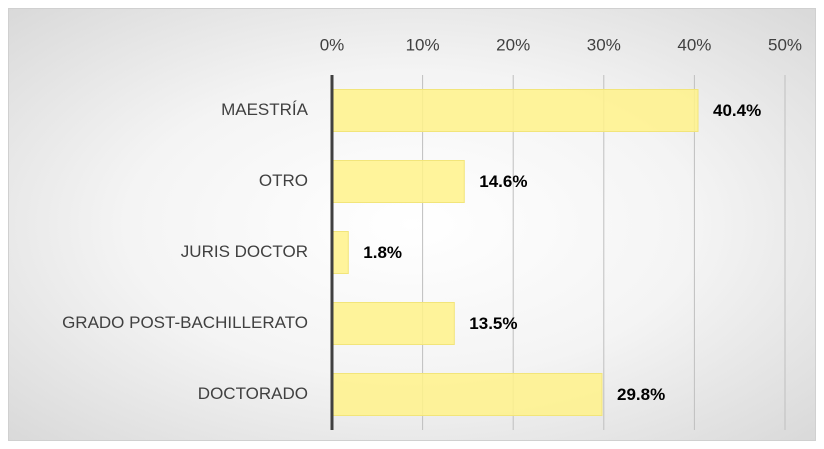  What do you see at coordinates (694, 44) in the screenshot?
I see `x-tick-label: 40%` at bounding box center [694, 44].